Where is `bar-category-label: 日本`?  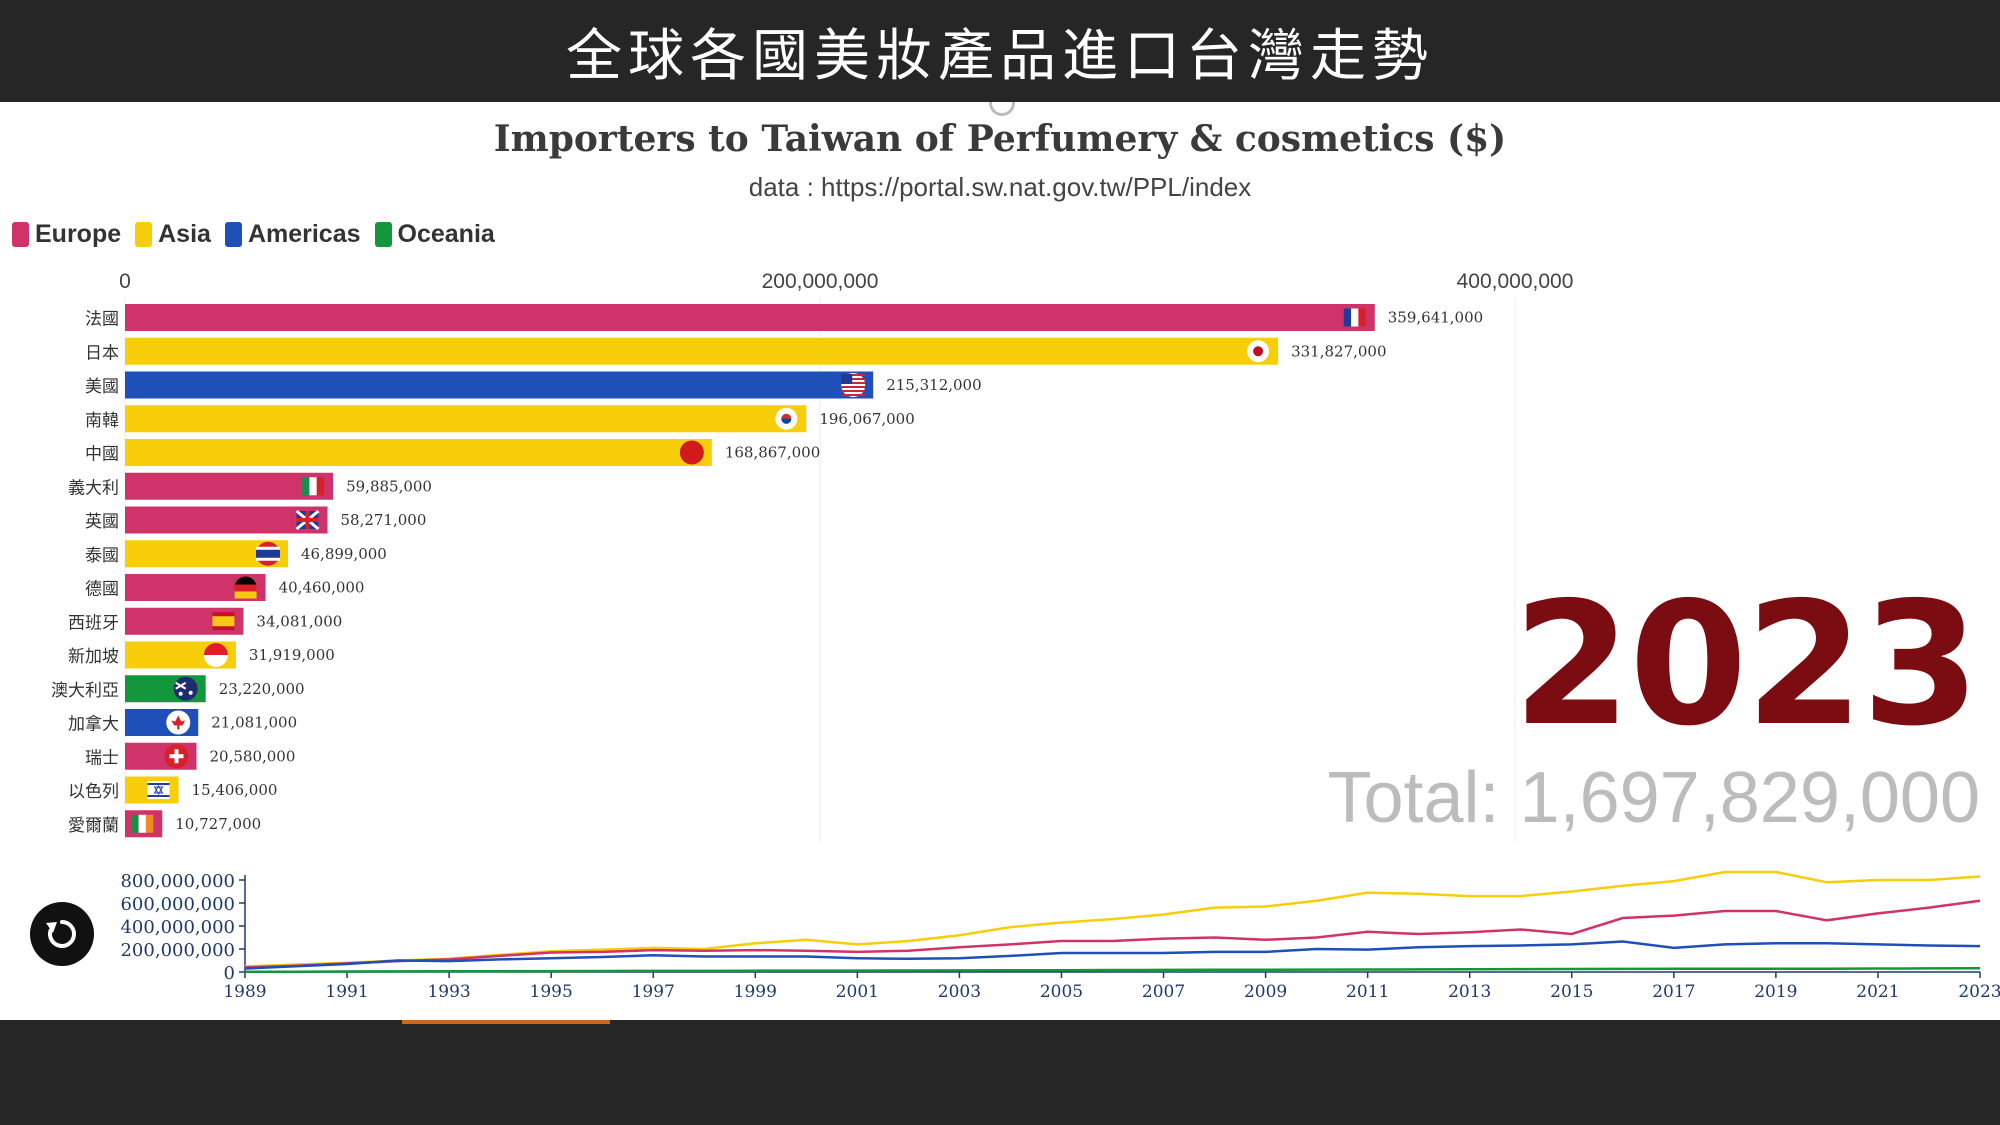
bar-category-label: 日本 is located at coordinates (102, 353).